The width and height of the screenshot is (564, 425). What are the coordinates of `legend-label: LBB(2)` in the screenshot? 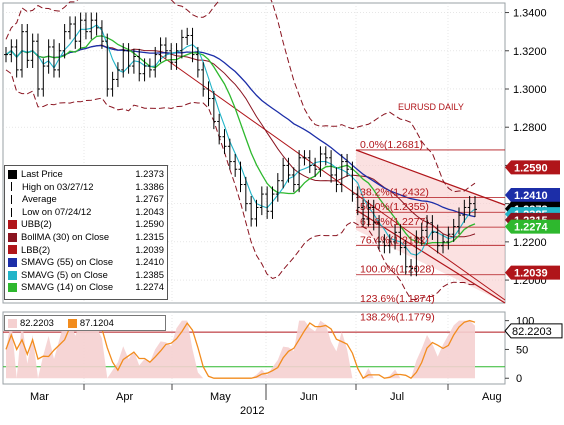 It's located at (36, 249).